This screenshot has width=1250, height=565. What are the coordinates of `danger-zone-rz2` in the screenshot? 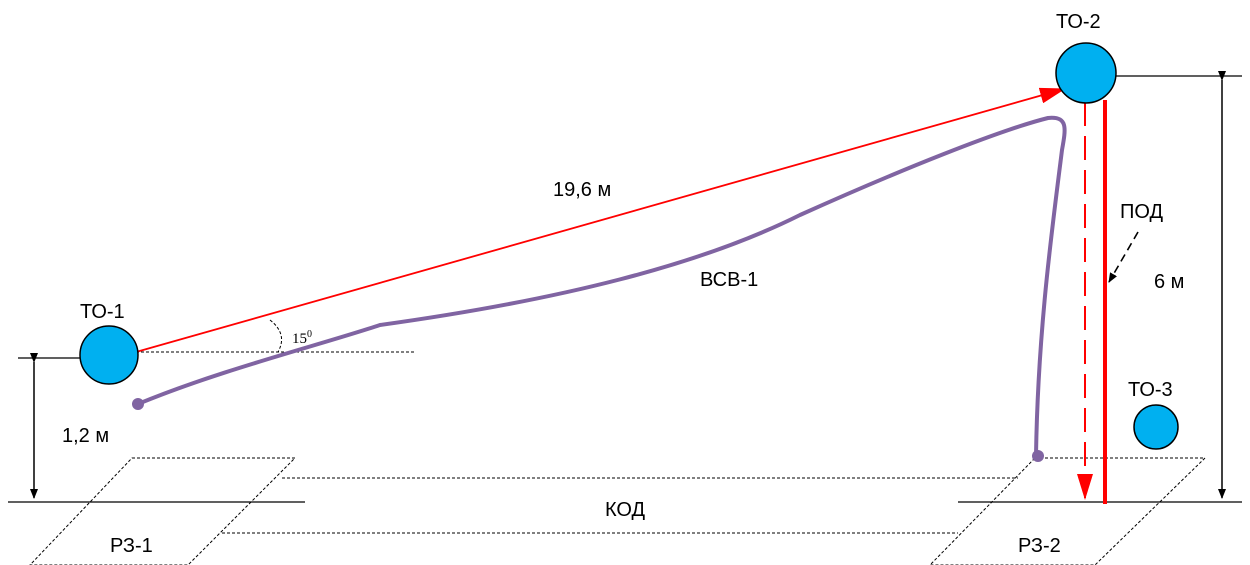 It's located at (1068, 511).